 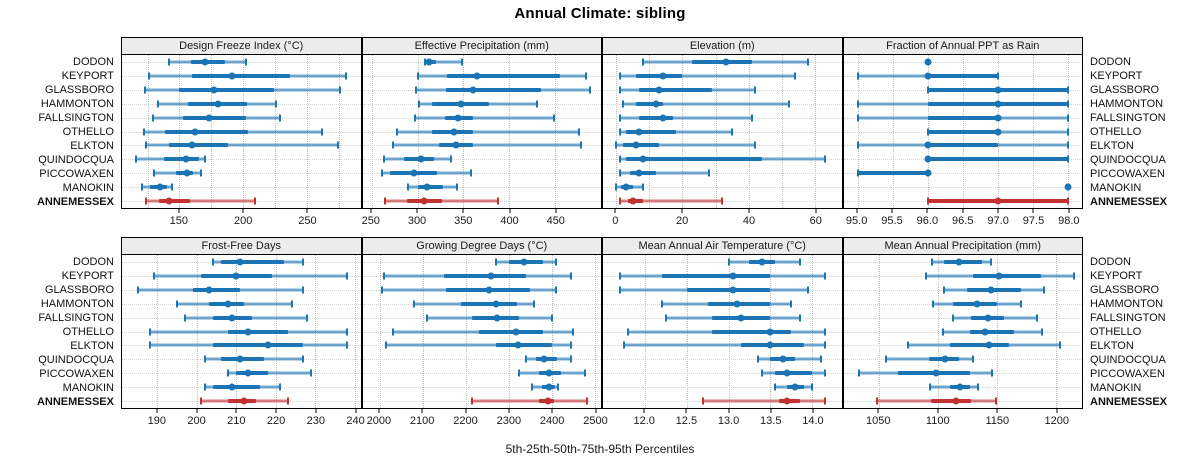 What do you see at coordinates (1069, 221) in the screenshot?
I see `axis-tick-label: 98.0` at bounding box center [1069, 221].